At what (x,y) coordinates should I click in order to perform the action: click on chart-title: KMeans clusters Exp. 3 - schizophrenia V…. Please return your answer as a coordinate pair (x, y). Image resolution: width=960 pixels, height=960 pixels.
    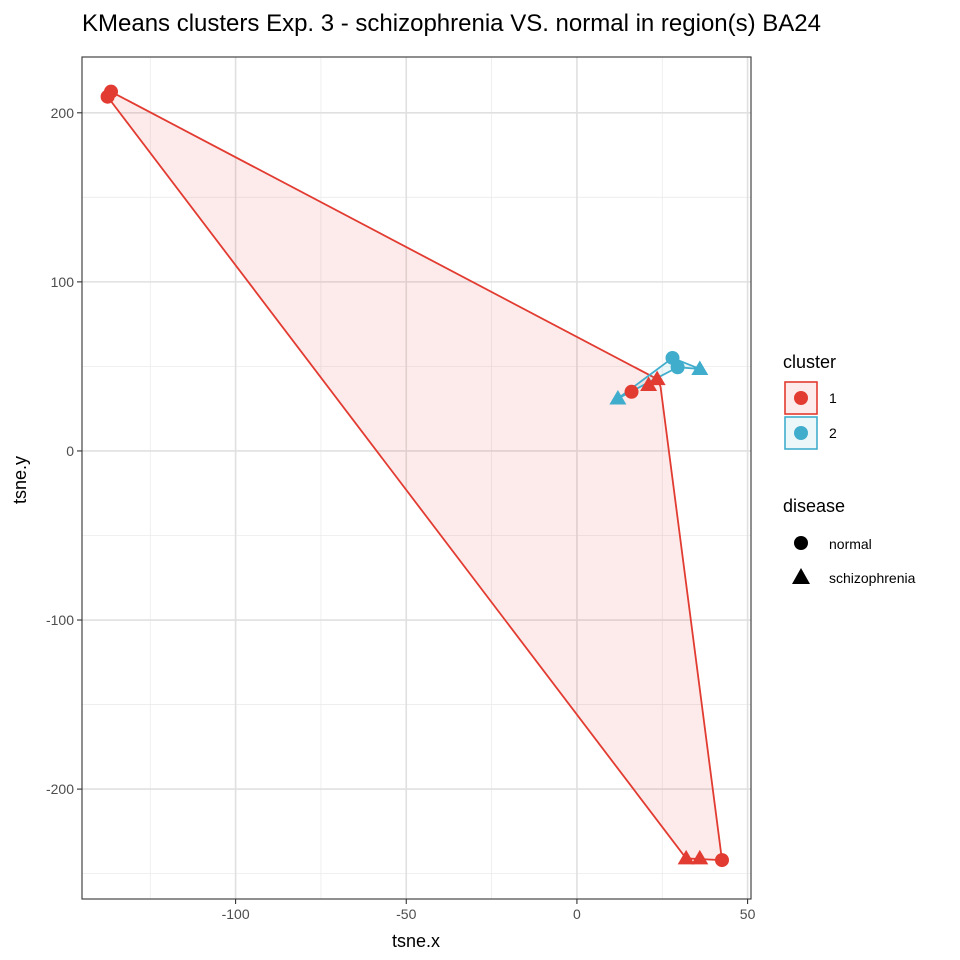
    Looking at the image, I should click on (451, 23).